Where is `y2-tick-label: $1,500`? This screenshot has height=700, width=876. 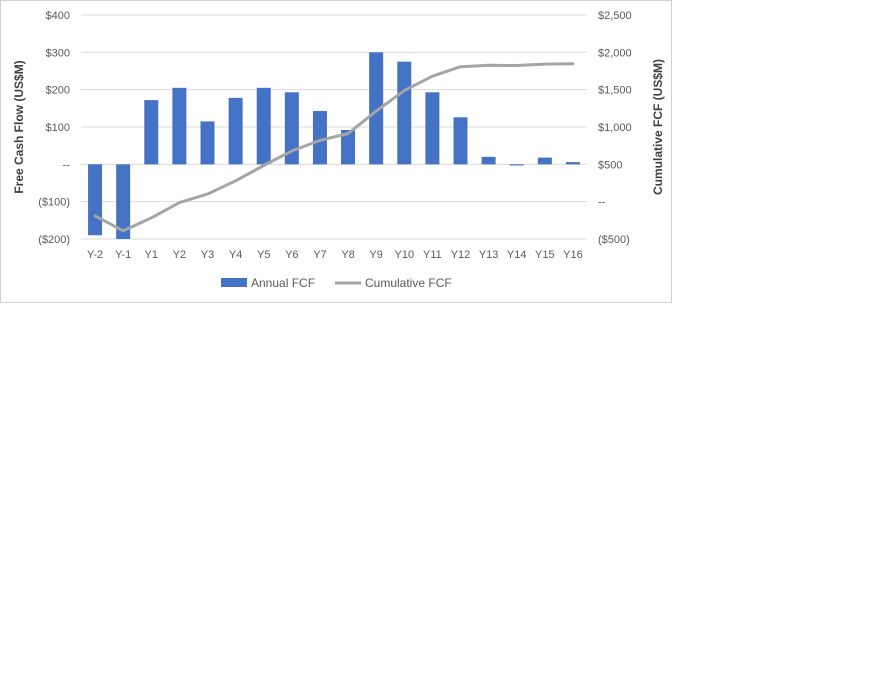
y2-tick-label: $1,500 is located at coordinates (615, 91).